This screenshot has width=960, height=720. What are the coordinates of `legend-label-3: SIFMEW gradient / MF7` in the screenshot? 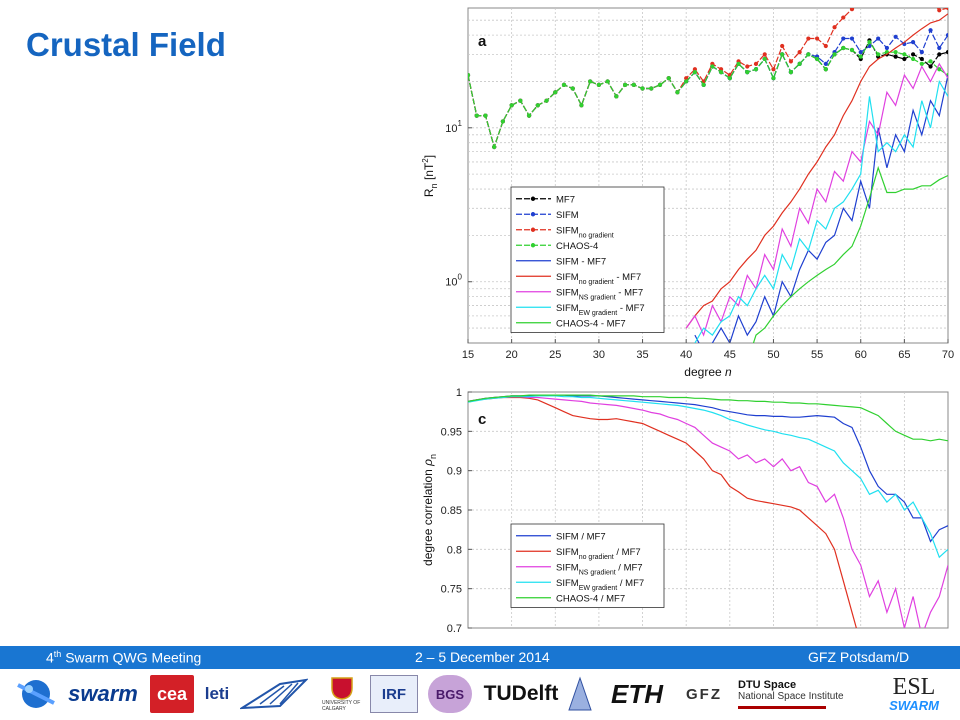 It's located at (600, 585).